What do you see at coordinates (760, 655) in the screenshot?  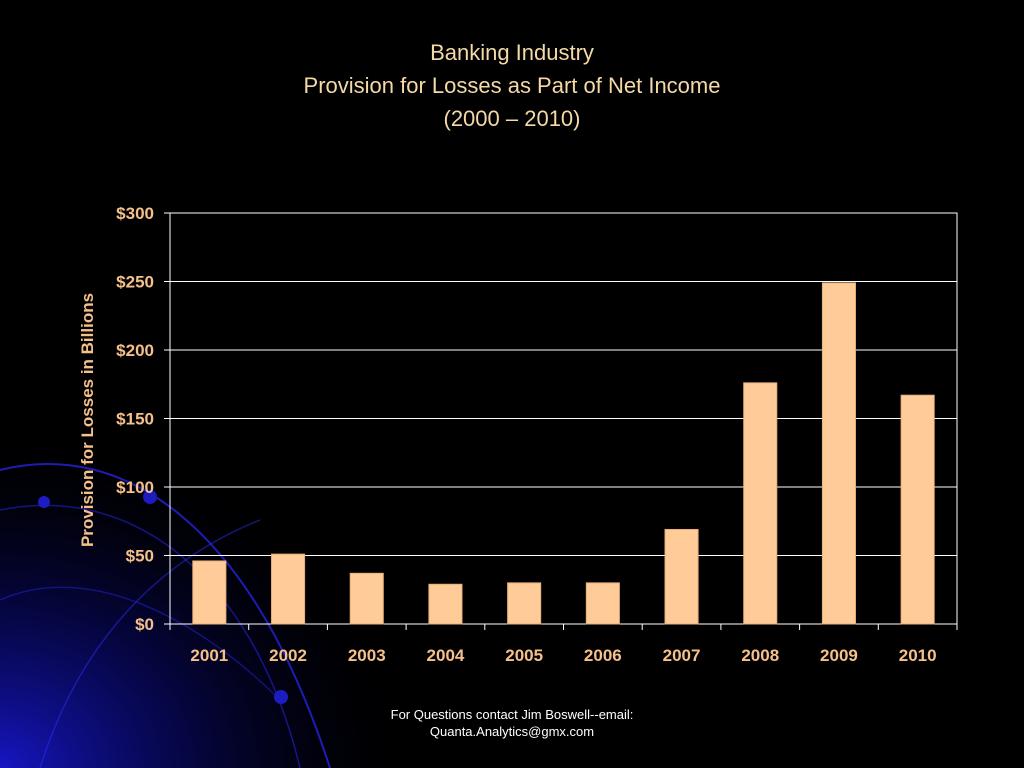 I see `x-tick-label: 2008` at bounding box center [760, 655].